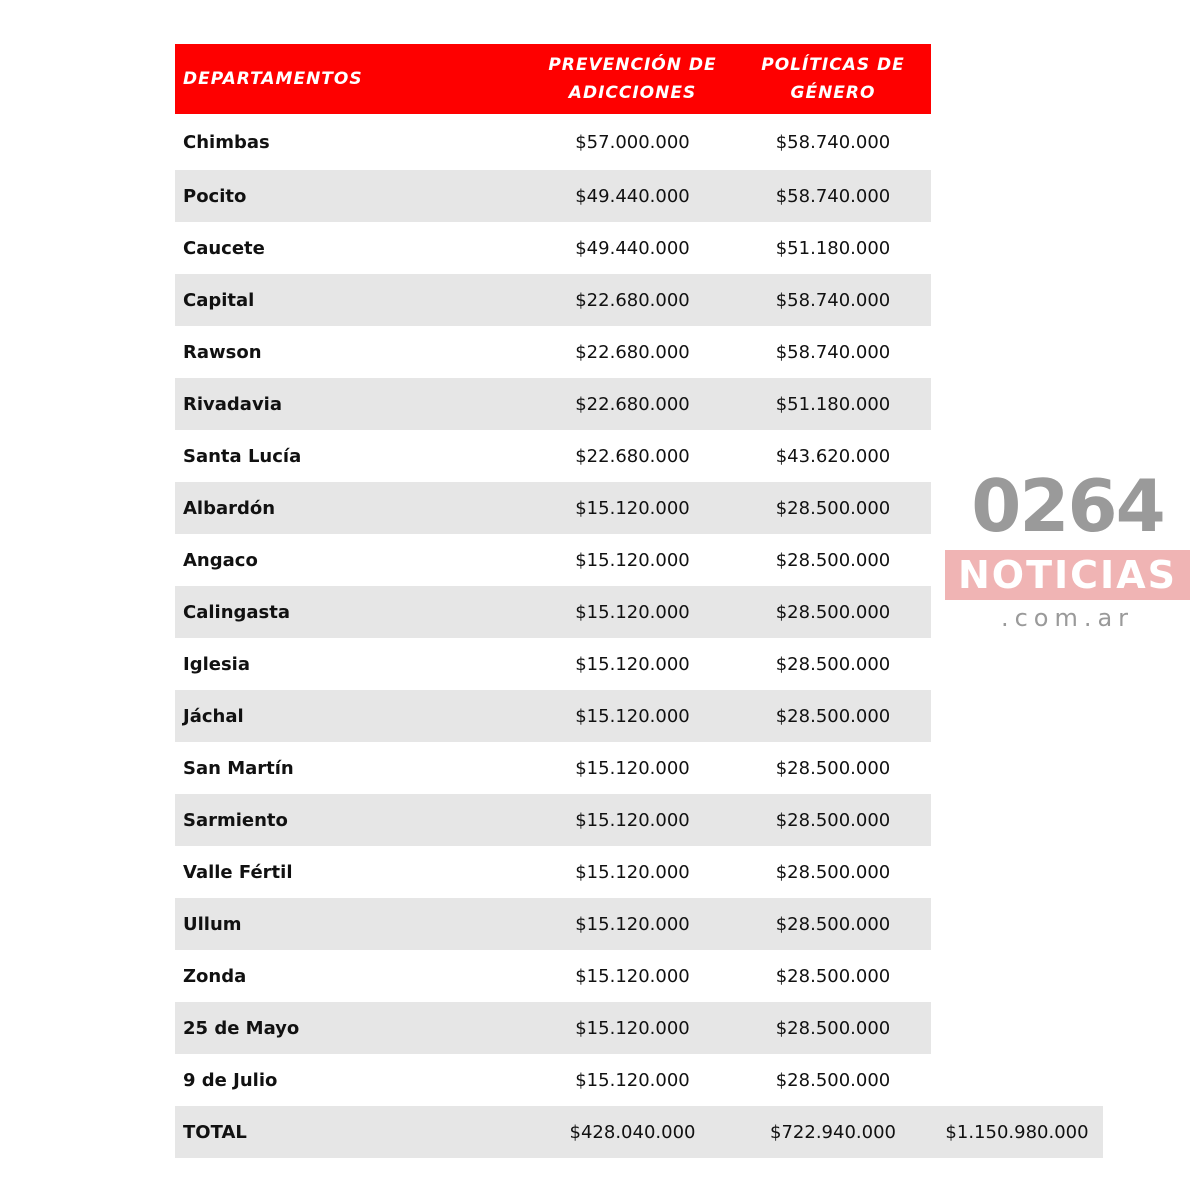  What do you see at coordinates (553, 300) in the screenshot?
I see `table-row: Capital $22.680.000 $58.740.000` at bounding box center [553, 300].